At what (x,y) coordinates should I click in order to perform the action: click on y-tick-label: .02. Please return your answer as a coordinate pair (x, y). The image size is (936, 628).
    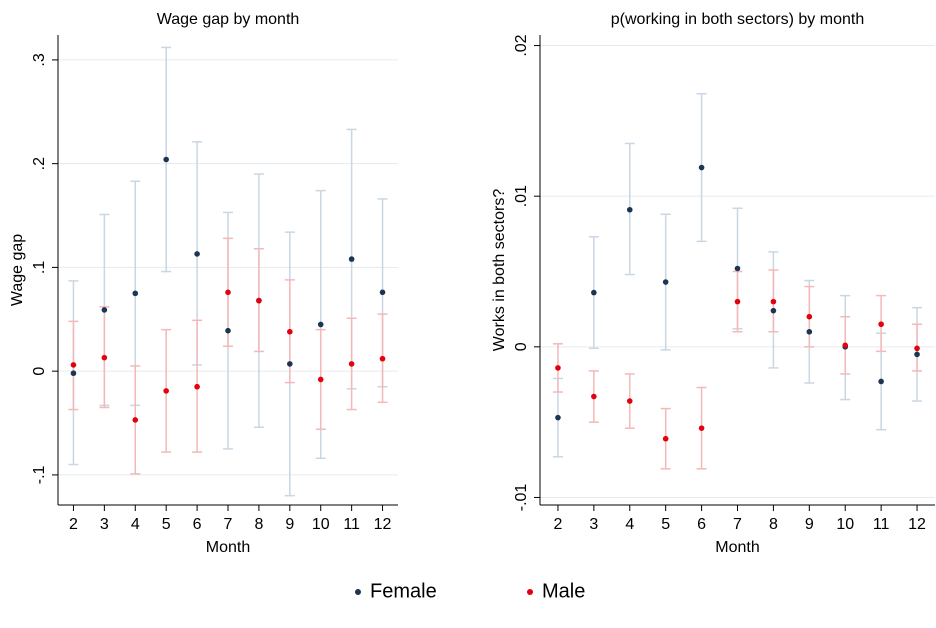
    Looking at the image, I should click on (521, 45).